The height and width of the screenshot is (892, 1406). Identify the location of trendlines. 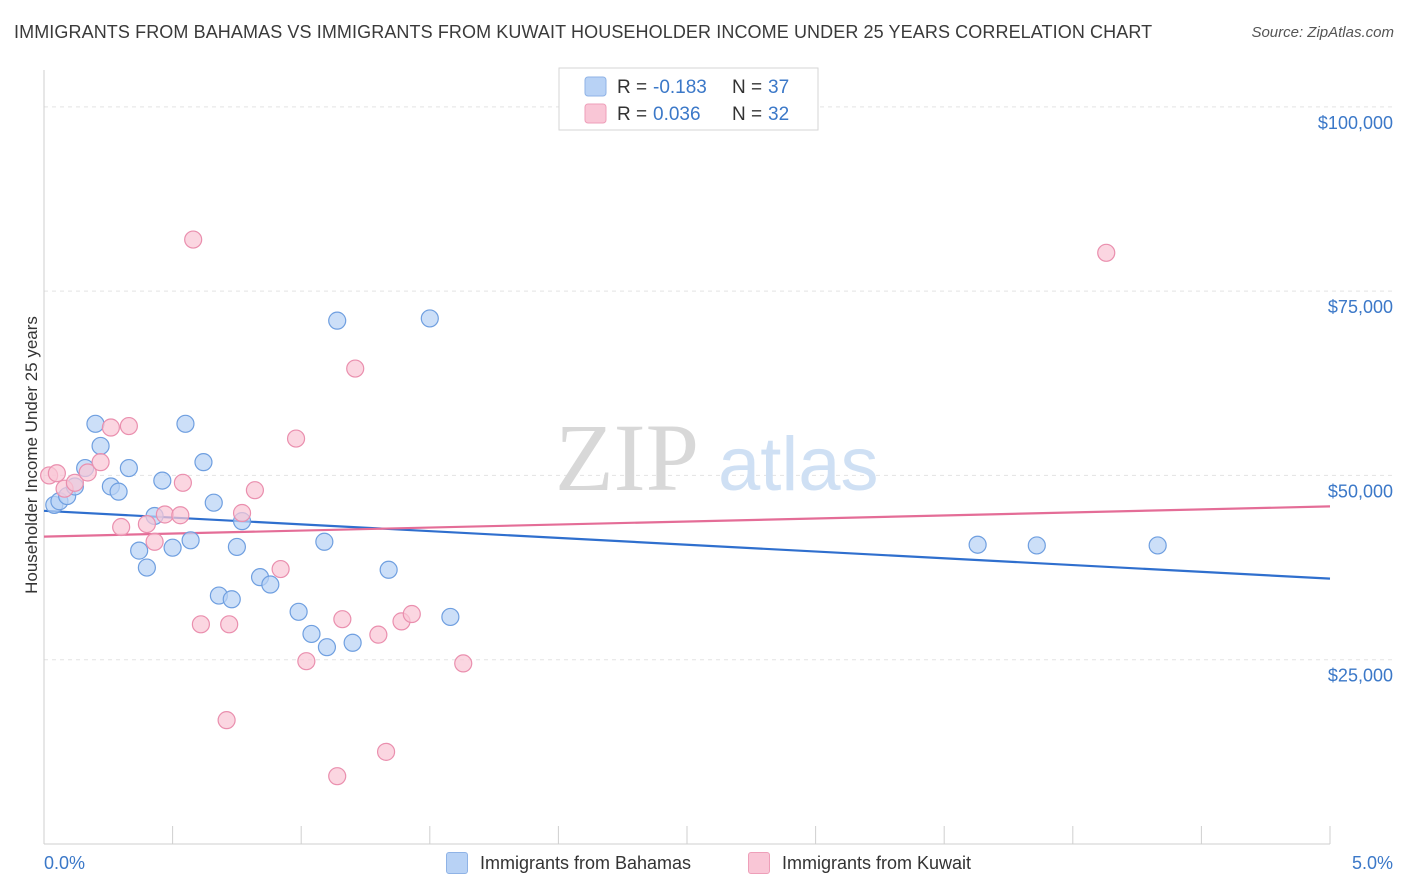
(687, 542).